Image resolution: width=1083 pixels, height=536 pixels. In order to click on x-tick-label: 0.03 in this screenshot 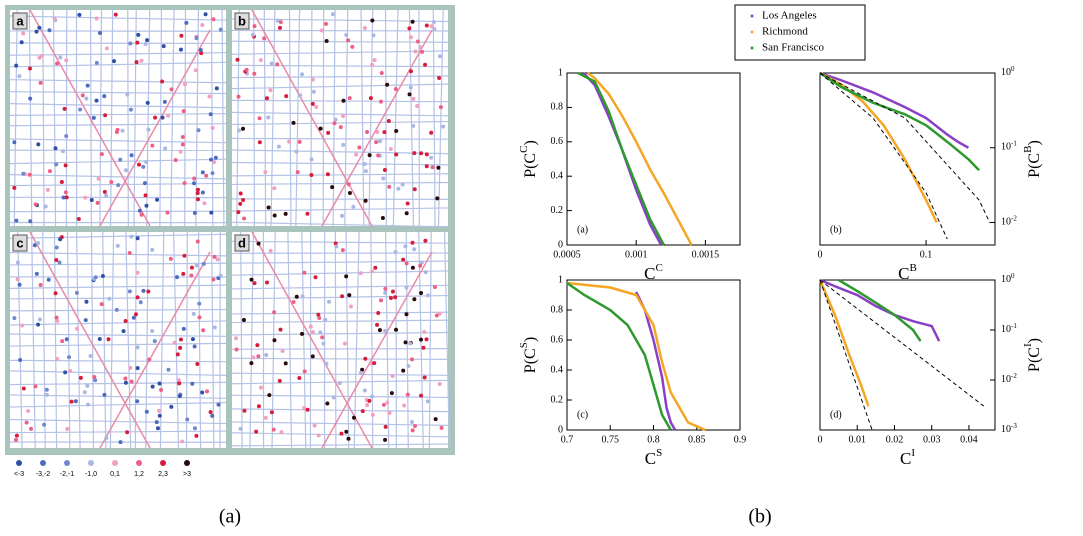, I will do `click(932, 439)`.